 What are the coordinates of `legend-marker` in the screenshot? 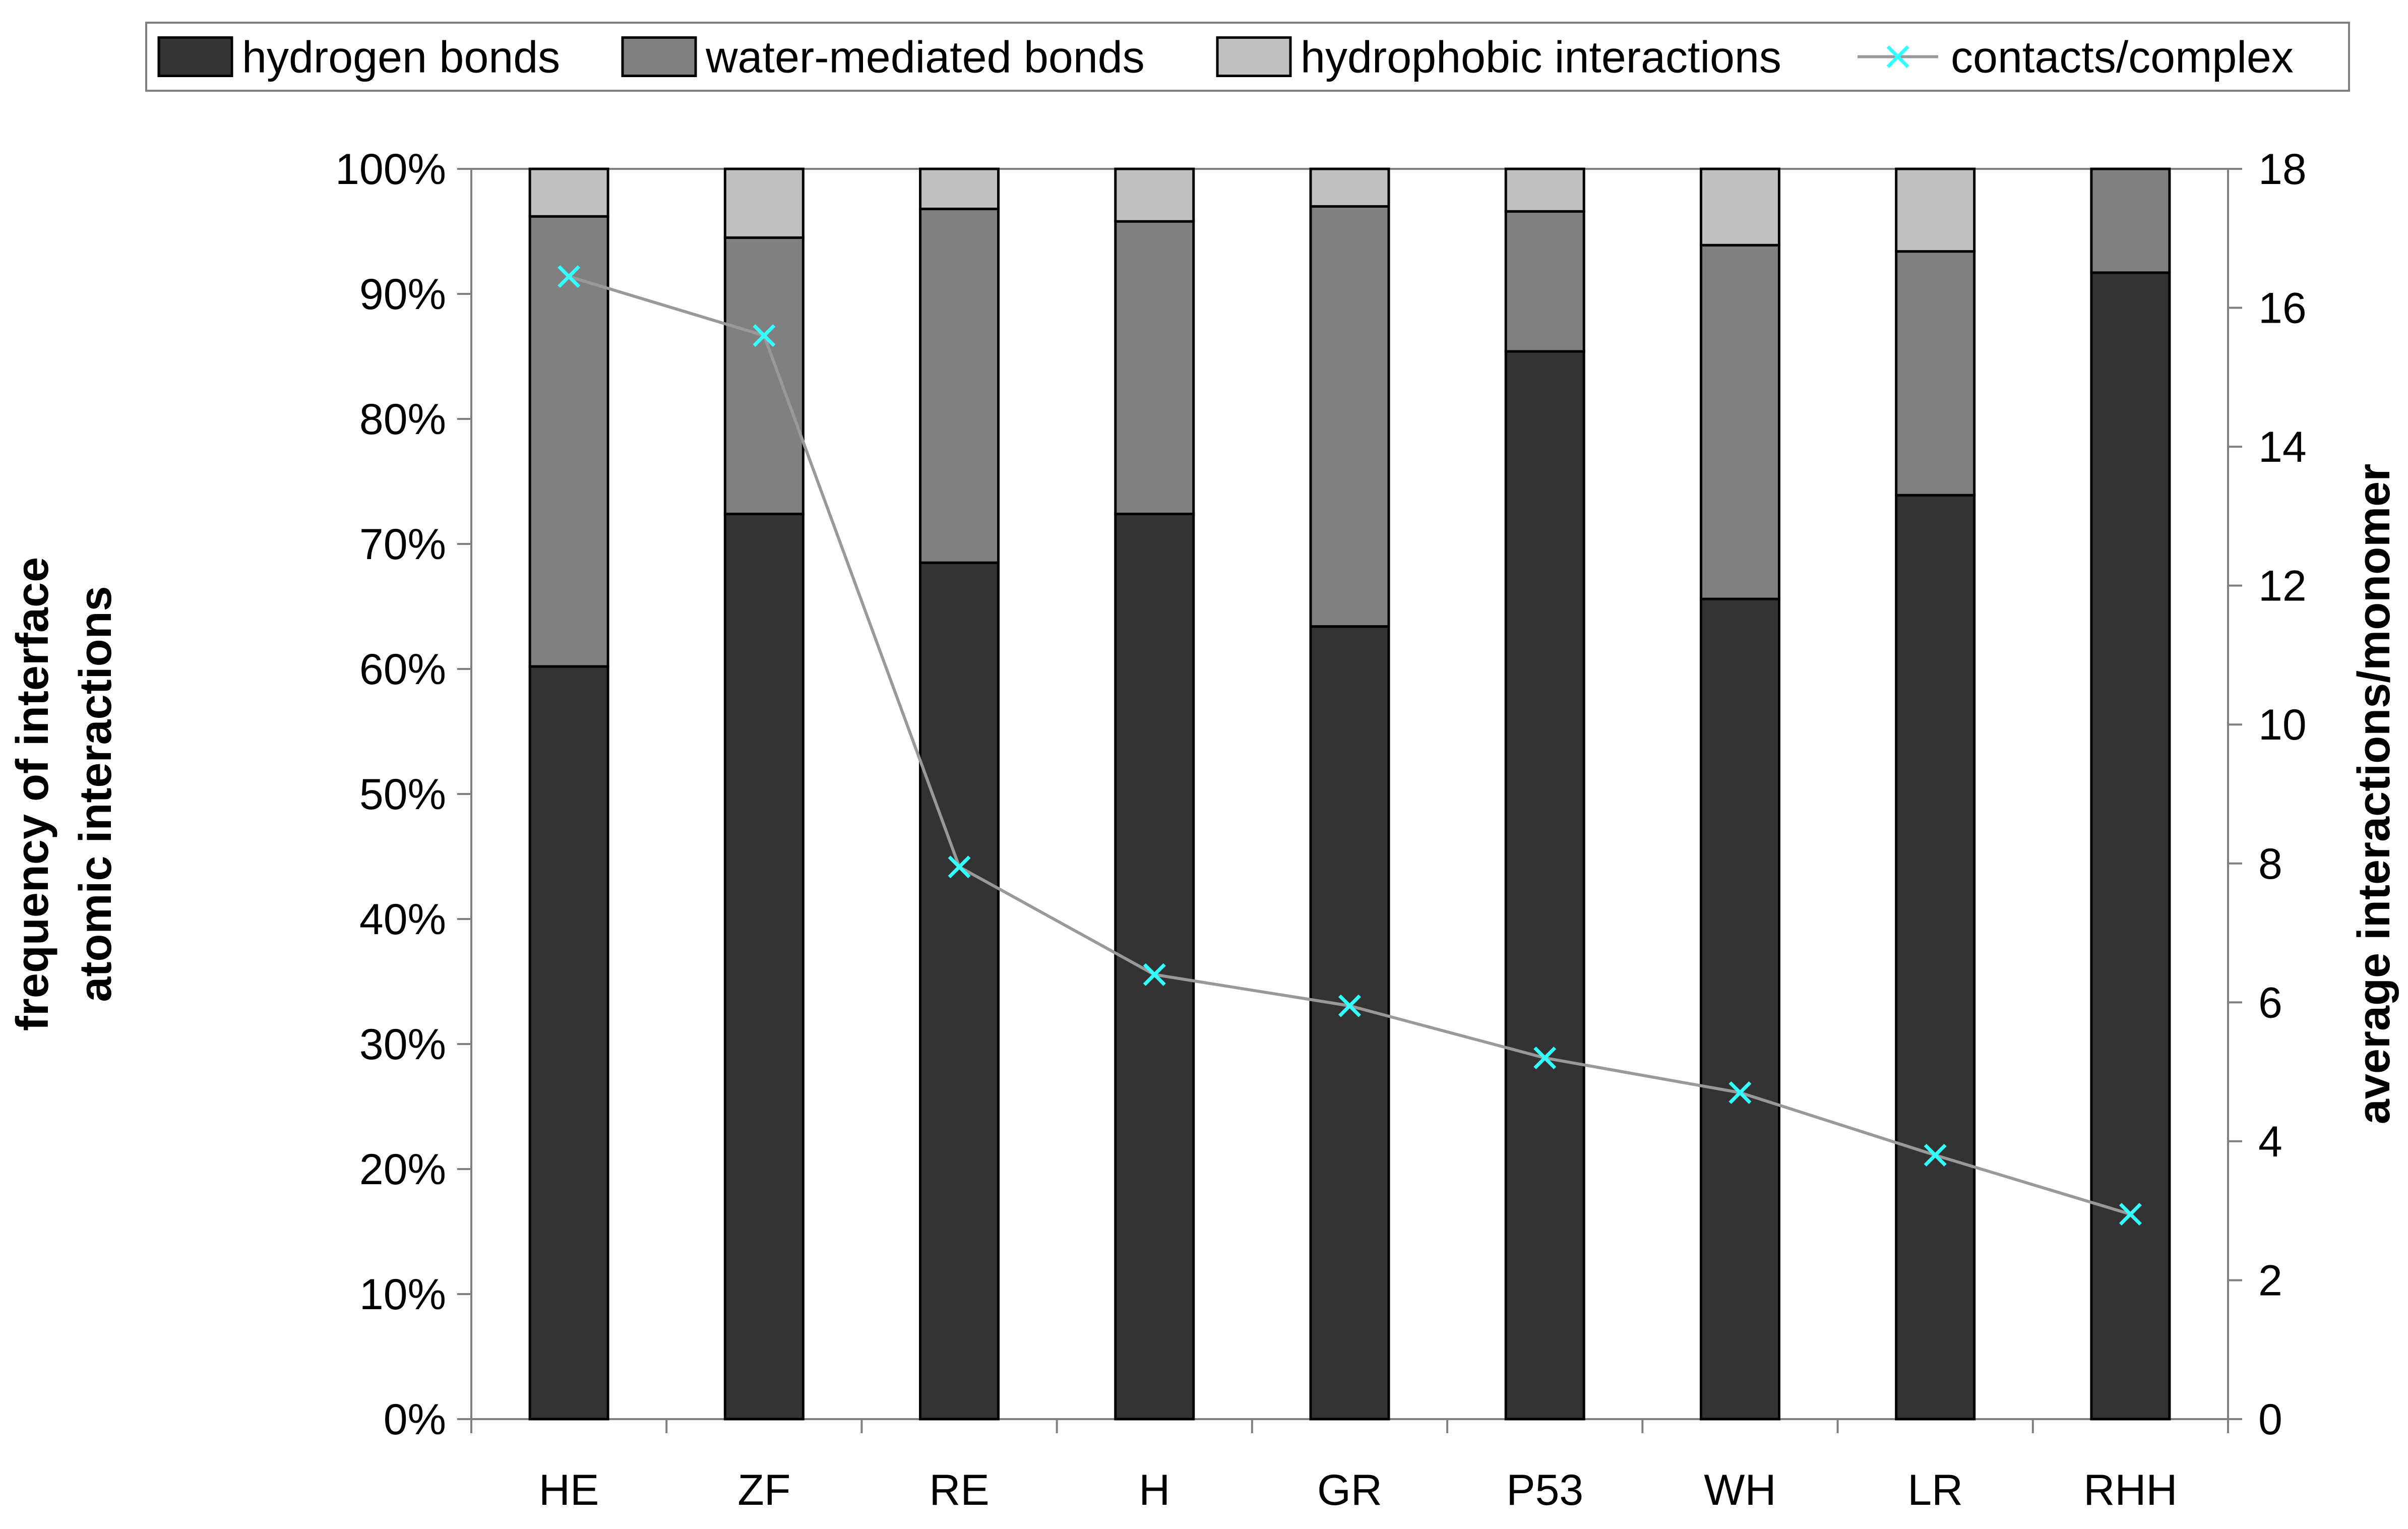 It's located at (1897, 56).